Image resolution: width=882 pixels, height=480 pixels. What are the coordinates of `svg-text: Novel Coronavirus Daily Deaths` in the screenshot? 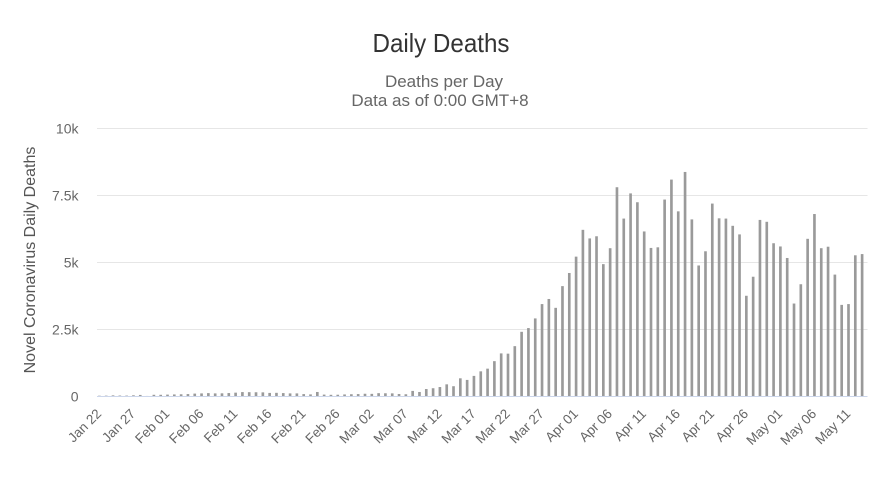 It's located at (30, 260).